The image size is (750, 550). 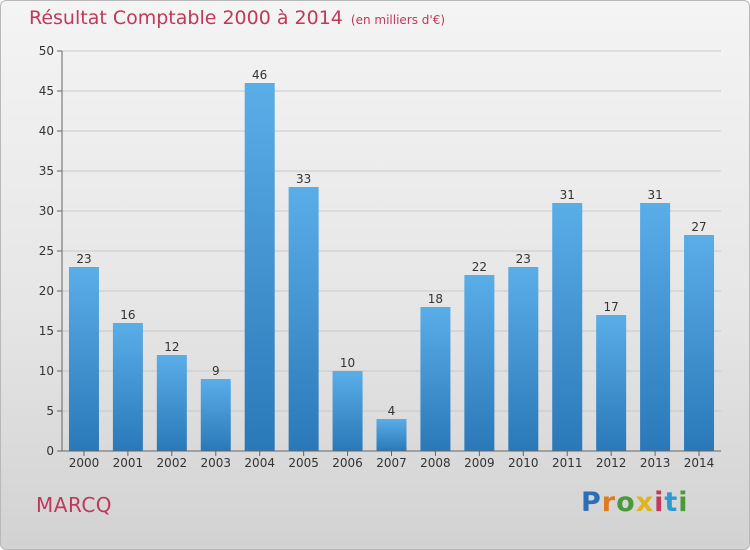 What do you see at coordinates (611, 463) in the screenshot?
I see `x-tick-label: 2012` at bounding box center [611, 463].